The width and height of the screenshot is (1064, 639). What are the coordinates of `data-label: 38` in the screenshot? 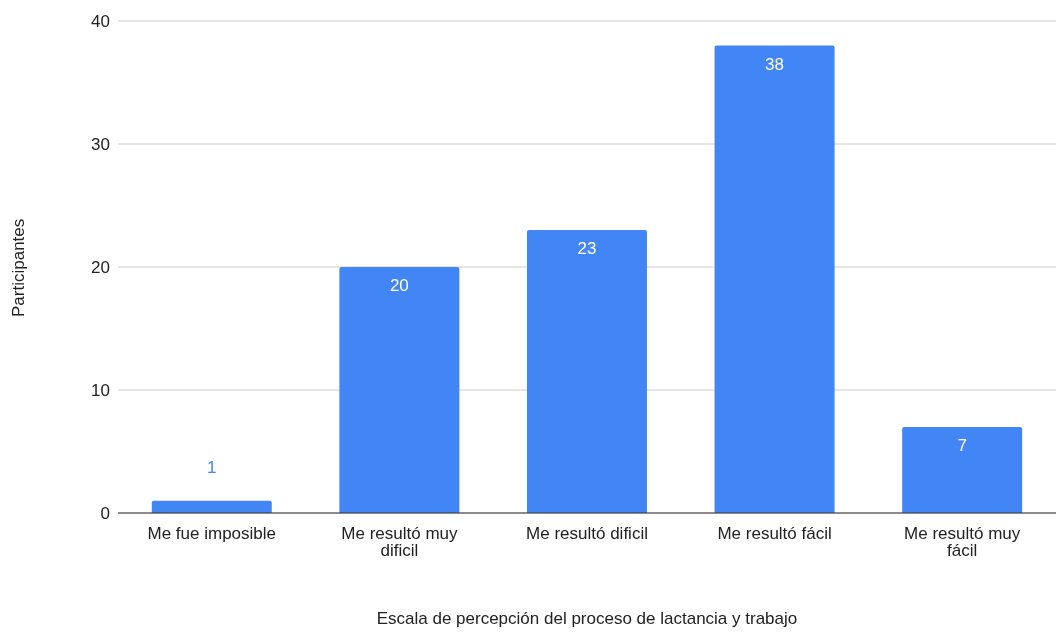 It's located at (775, 64).